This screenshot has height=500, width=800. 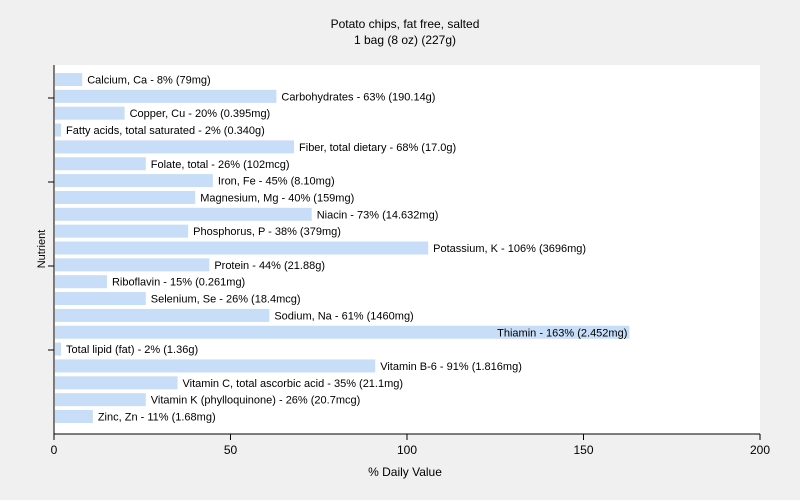 I want to click on bar-value-label: Zinc, Zn - 11% (1.68mg), so click(x=157, y=418).